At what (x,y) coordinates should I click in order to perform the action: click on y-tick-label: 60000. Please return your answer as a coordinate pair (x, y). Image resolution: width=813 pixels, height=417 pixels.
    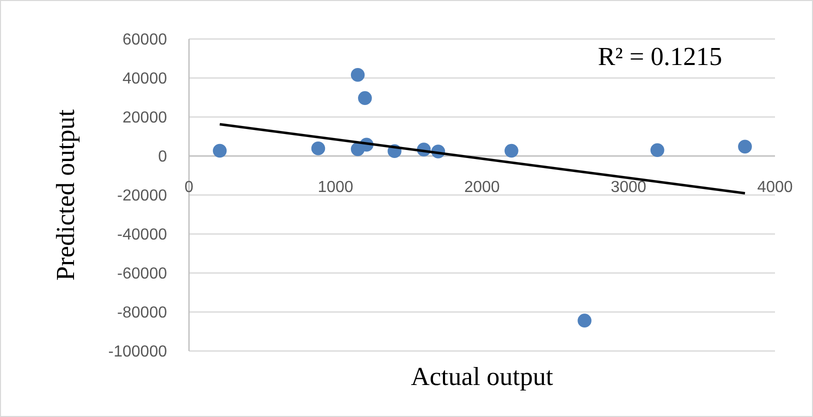
    Looking at the image, I should click on (145, 40).